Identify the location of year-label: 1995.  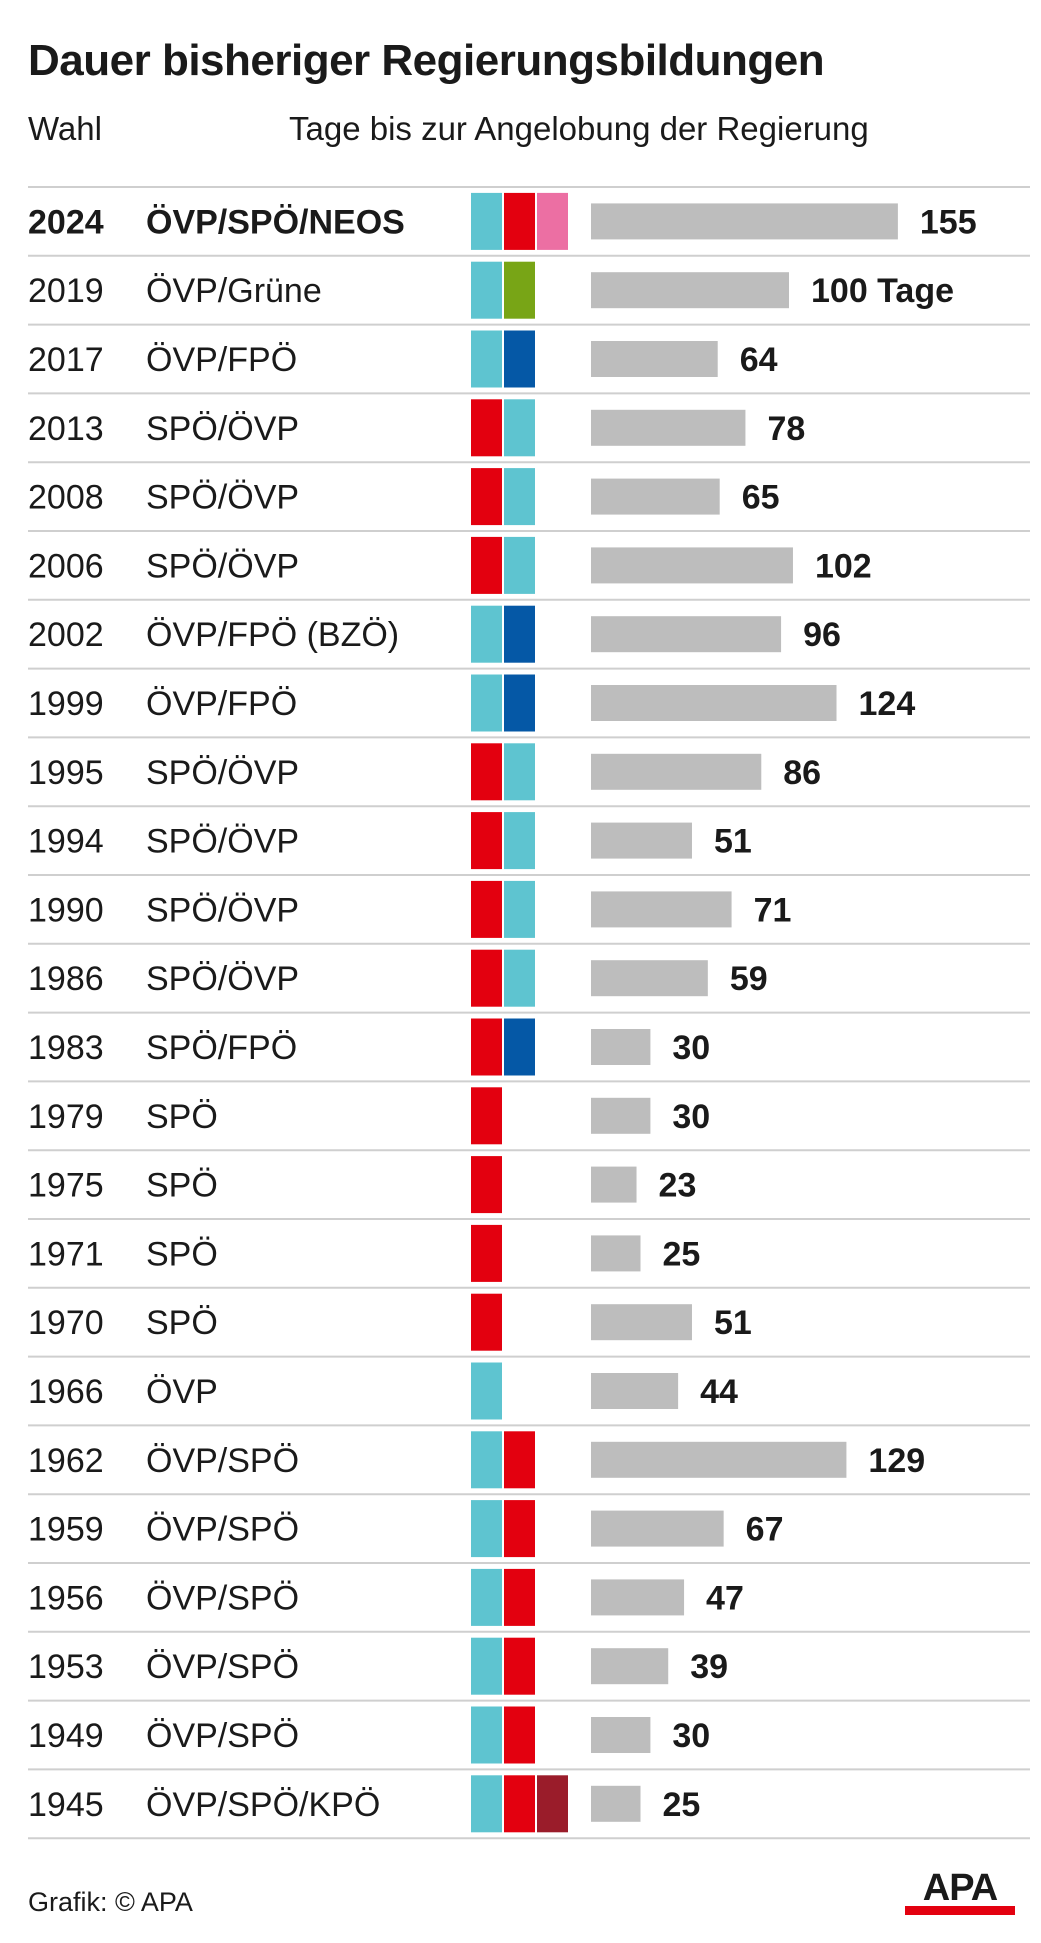
(66, 773).